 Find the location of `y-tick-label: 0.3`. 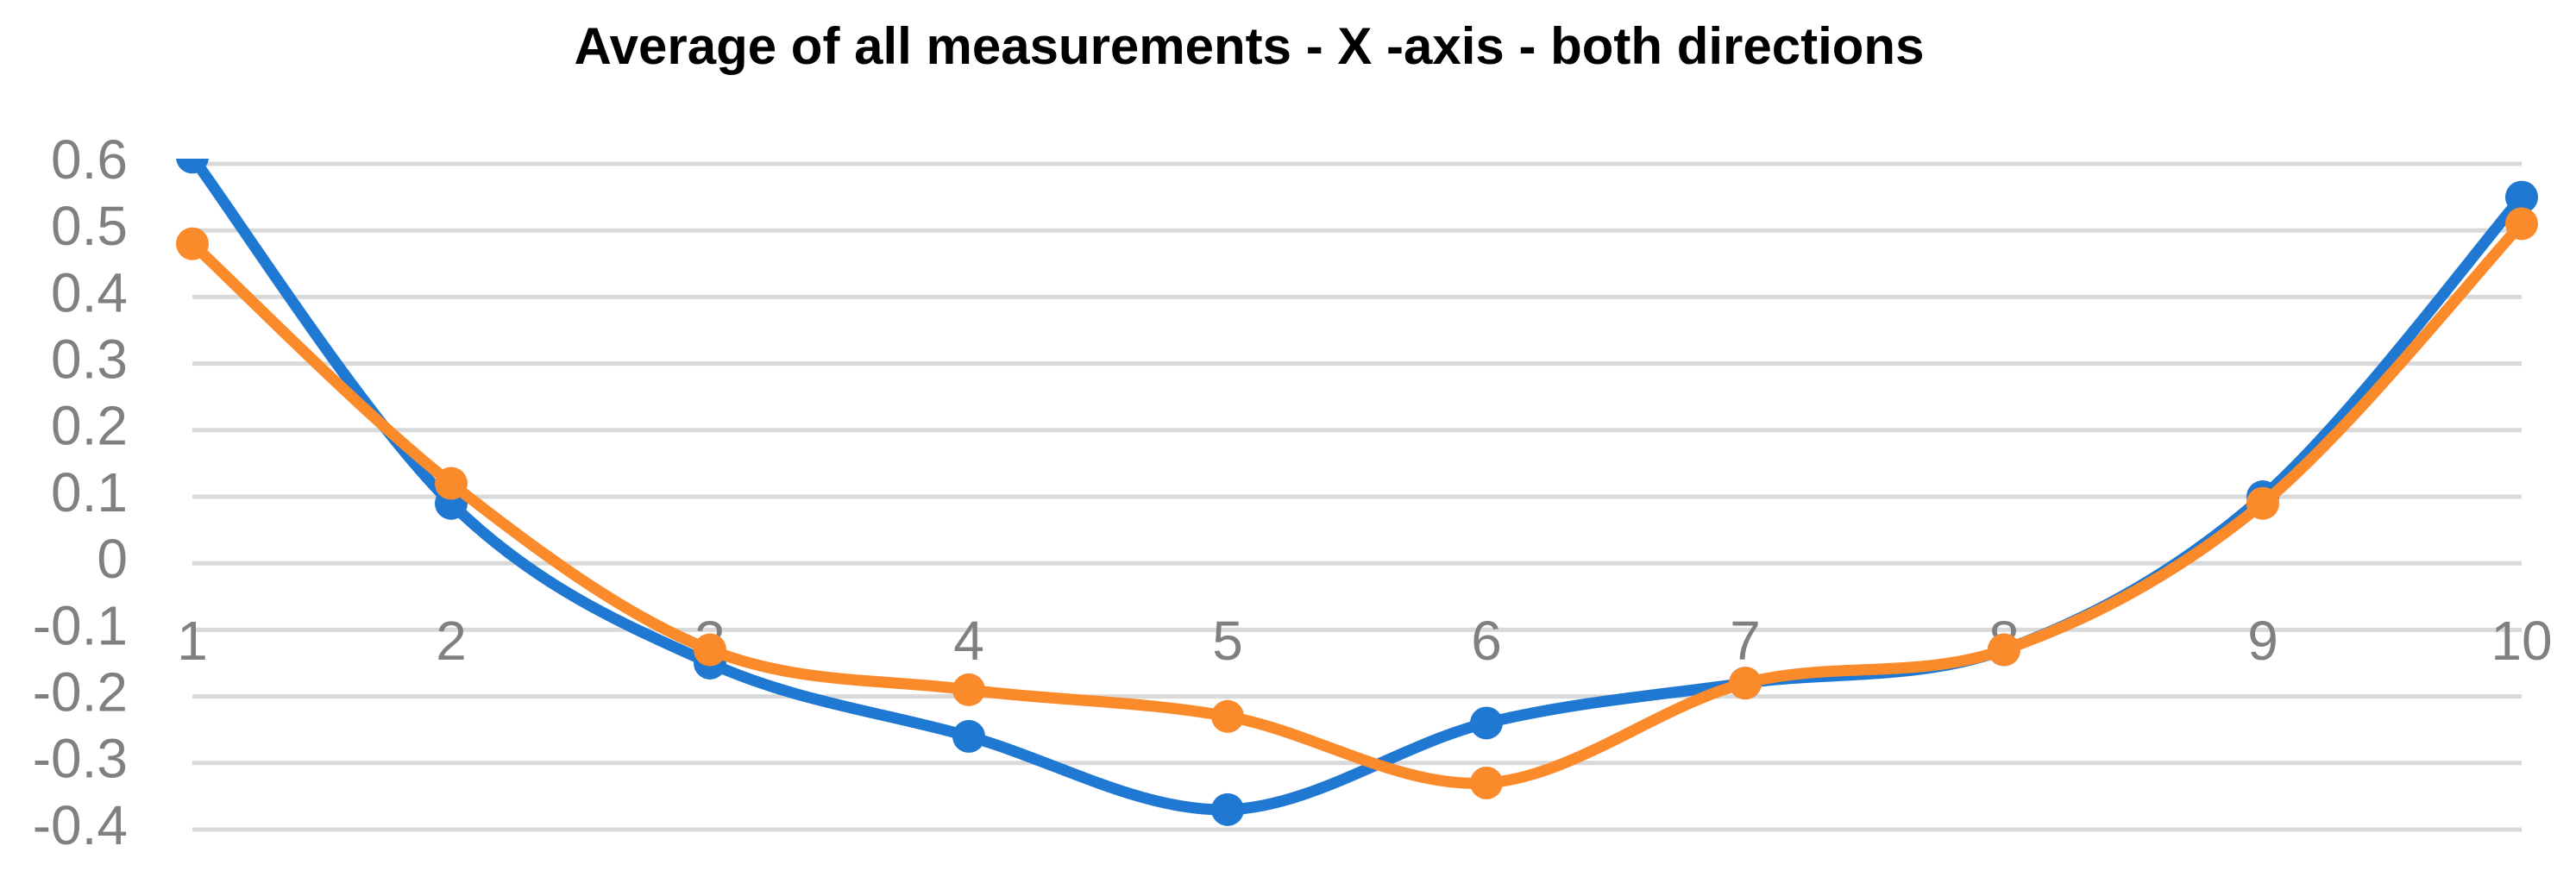

y-tick-label: 0.3 is located at coordinates (89, 360).